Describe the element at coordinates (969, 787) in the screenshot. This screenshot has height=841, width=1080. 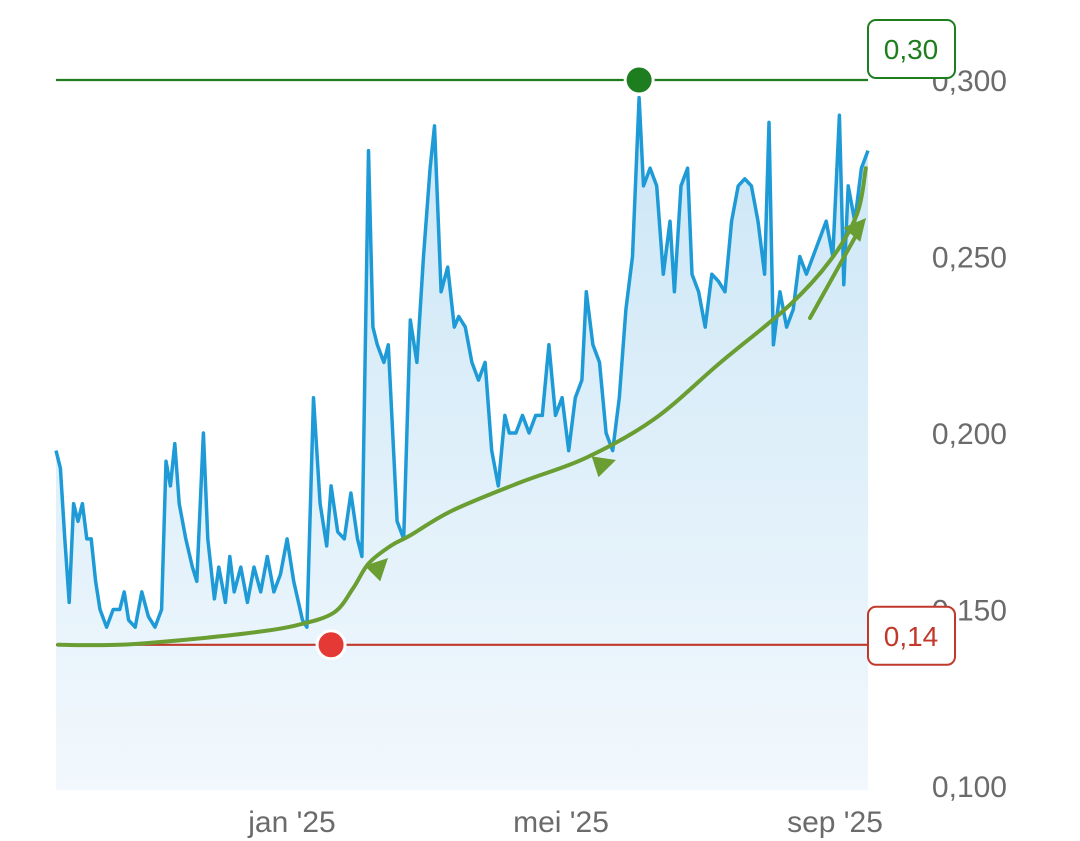
I see `y-tick-label-4: 0,100` at that location.